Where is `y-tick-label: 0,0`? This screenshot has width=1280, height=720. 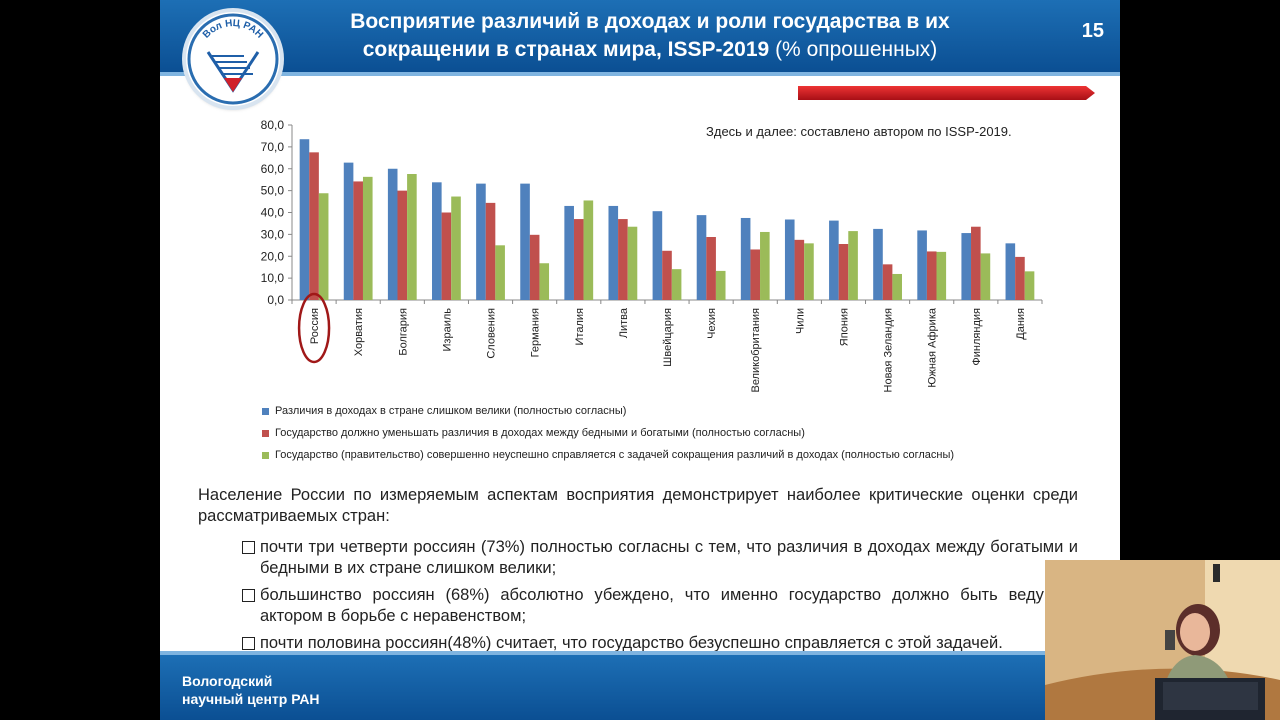 y-tick-label: 0,0 is located at coordinates (275, 300).